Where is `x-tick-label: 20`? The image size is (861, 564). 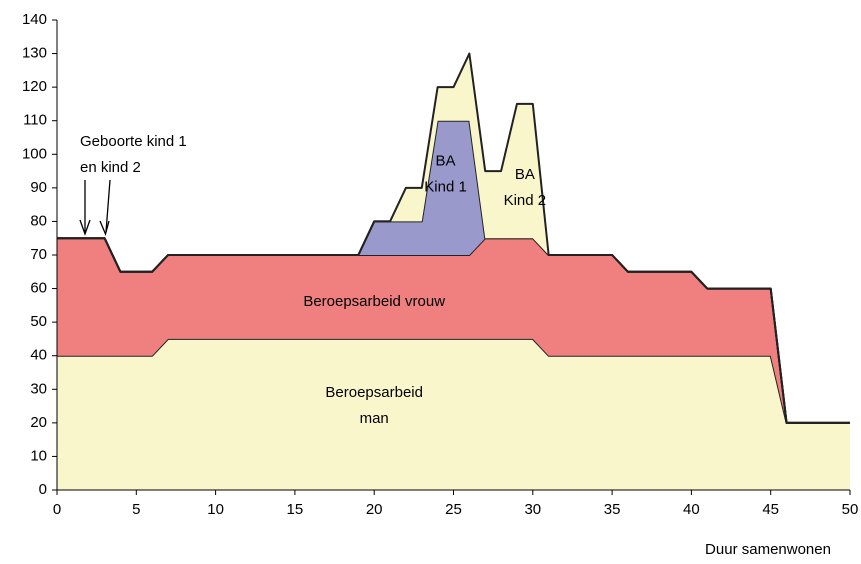
x-tick-label: 20 is located at coordinates (374, 509).